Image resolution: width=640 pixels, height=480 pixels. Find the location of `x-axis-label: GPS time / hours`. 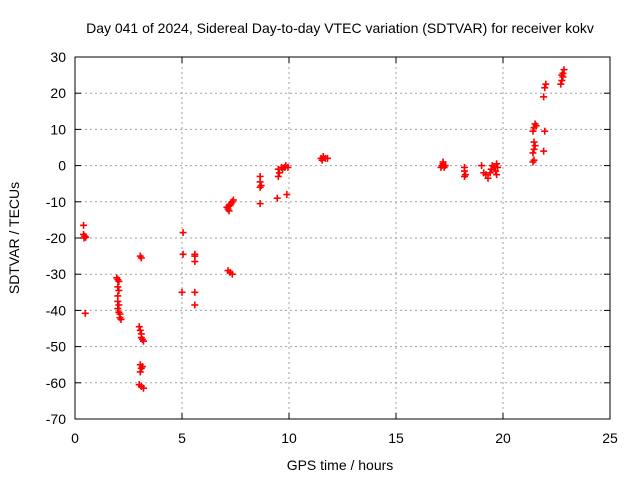

x-axis-label: GPS time / hours is located at coordinates (340, 465).